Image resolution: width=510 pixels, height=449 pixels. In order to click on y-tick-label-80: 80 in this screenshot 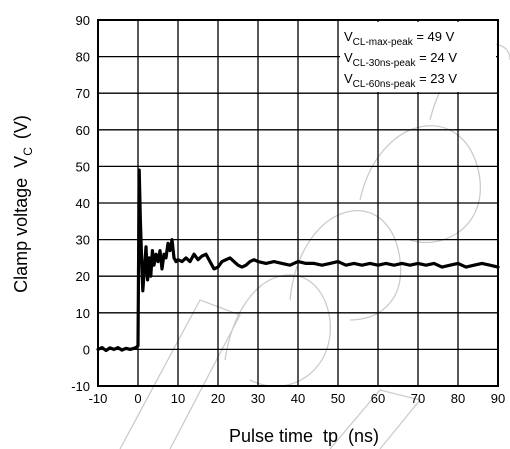, I will do `click(83, 57)`.